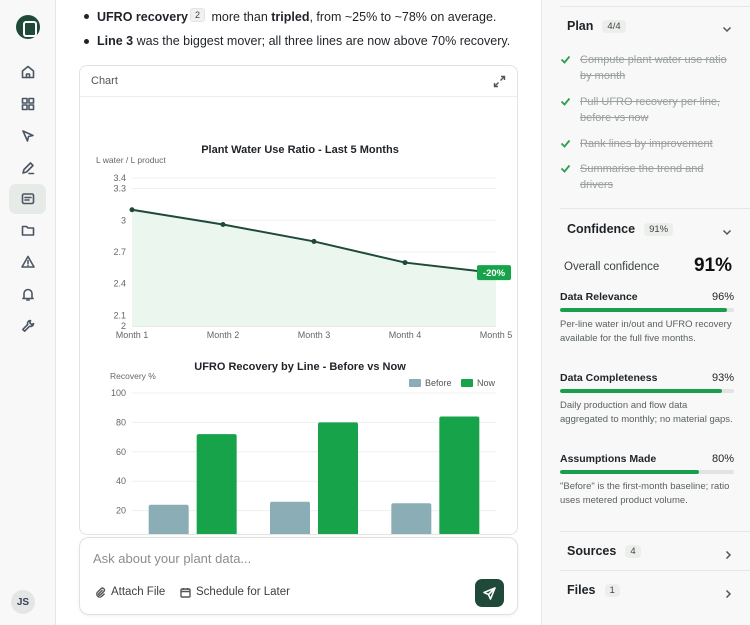 This screenshot has width=750, height=625. I want to click on y-tick-label: 2.7, so click(119, 252).